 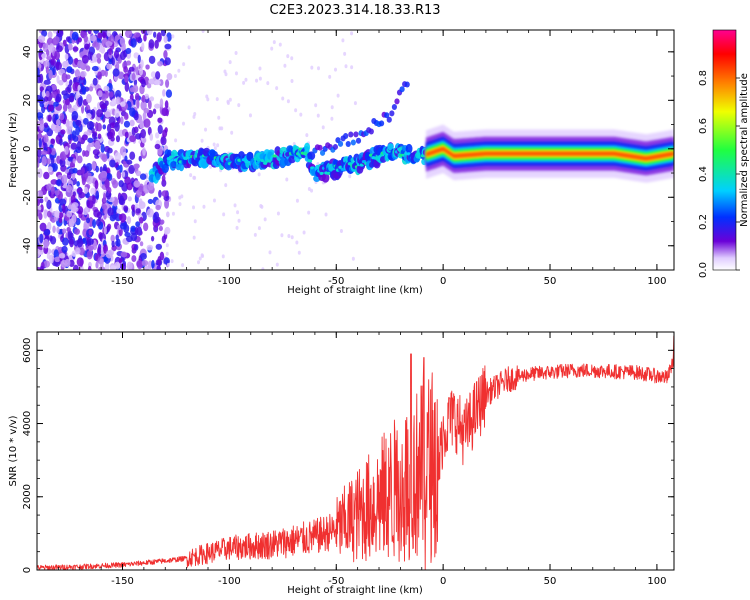 I want to click on ridge-core, so click(x=321, y=173).